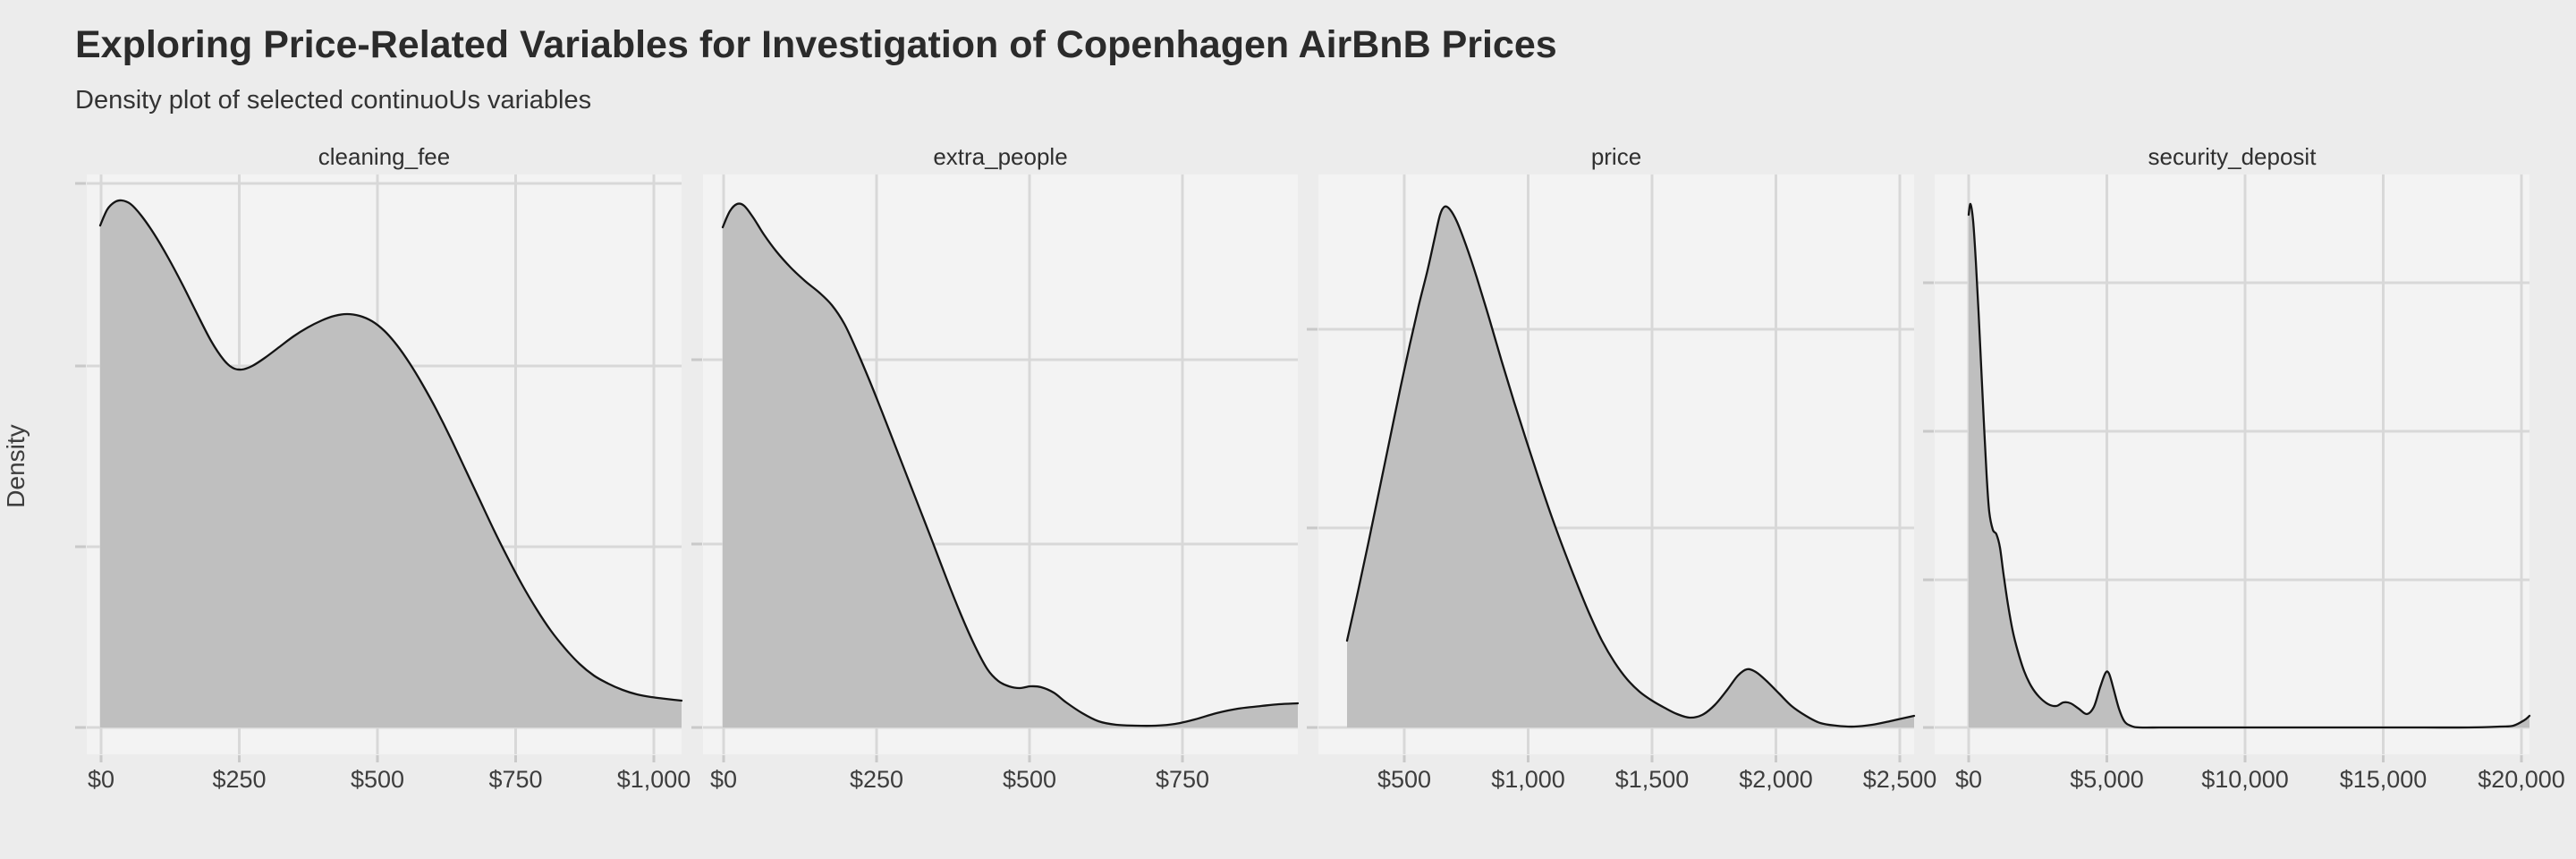 The width and height of the screenshot is (2576, 859). Describe the element at coordinates (2107, 779) in the screenshot. I see `x-tick-label: $5,000` at that location.